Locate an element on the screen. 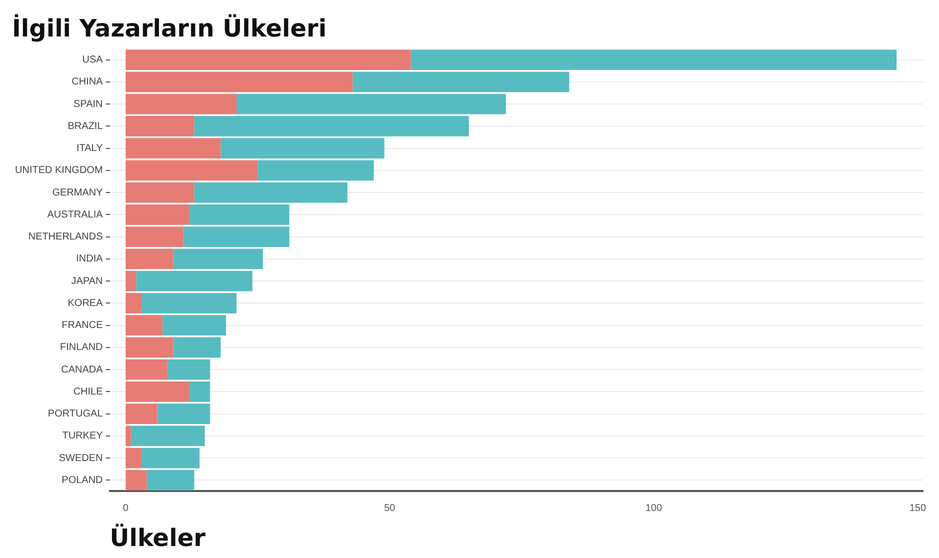 The width and height of the screenshot is (939, 558). y-tick-label: KOREA is located at coordinates (86, 303).